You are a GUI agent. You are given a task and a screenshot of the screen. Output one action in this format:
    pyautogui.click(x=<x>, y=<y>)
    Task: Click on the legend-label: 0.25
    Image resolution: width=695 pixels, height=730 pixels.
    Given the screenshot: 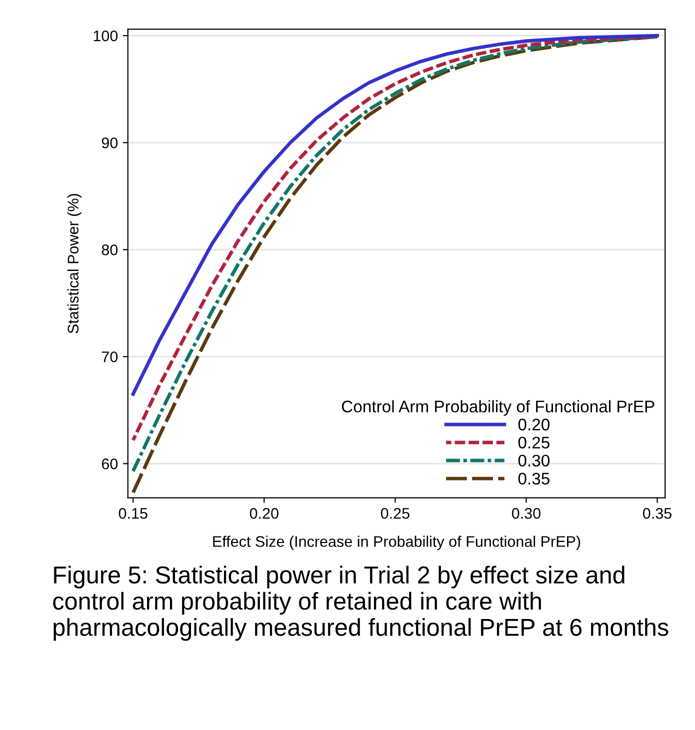 What is the action you would take?
    pyautogui.click(x=534, y=442)
    